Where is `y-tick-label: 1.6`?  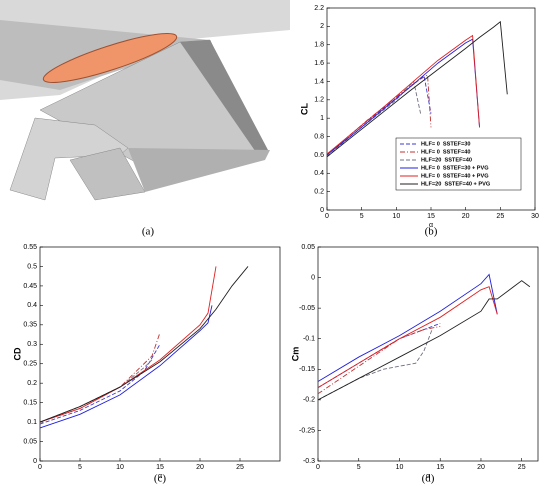
y-tick-label: 1.6 is located at coordinates (319, 63).